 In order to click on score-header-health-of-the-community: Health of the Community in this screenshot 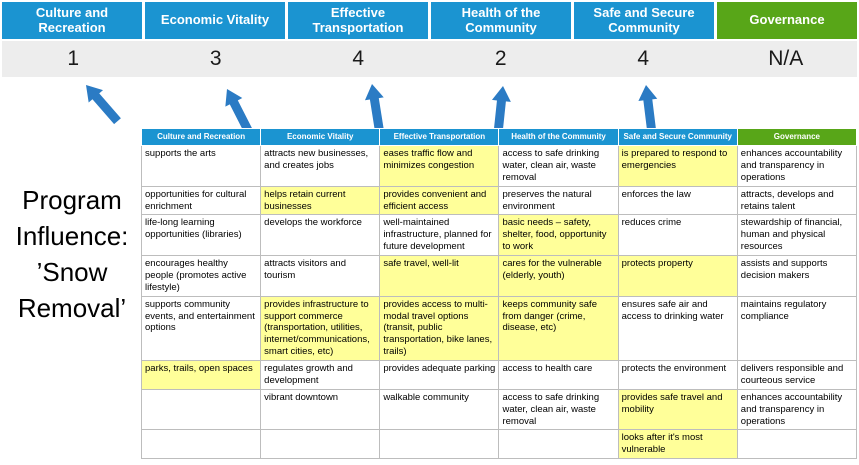, I will do `click(501, 20)`.